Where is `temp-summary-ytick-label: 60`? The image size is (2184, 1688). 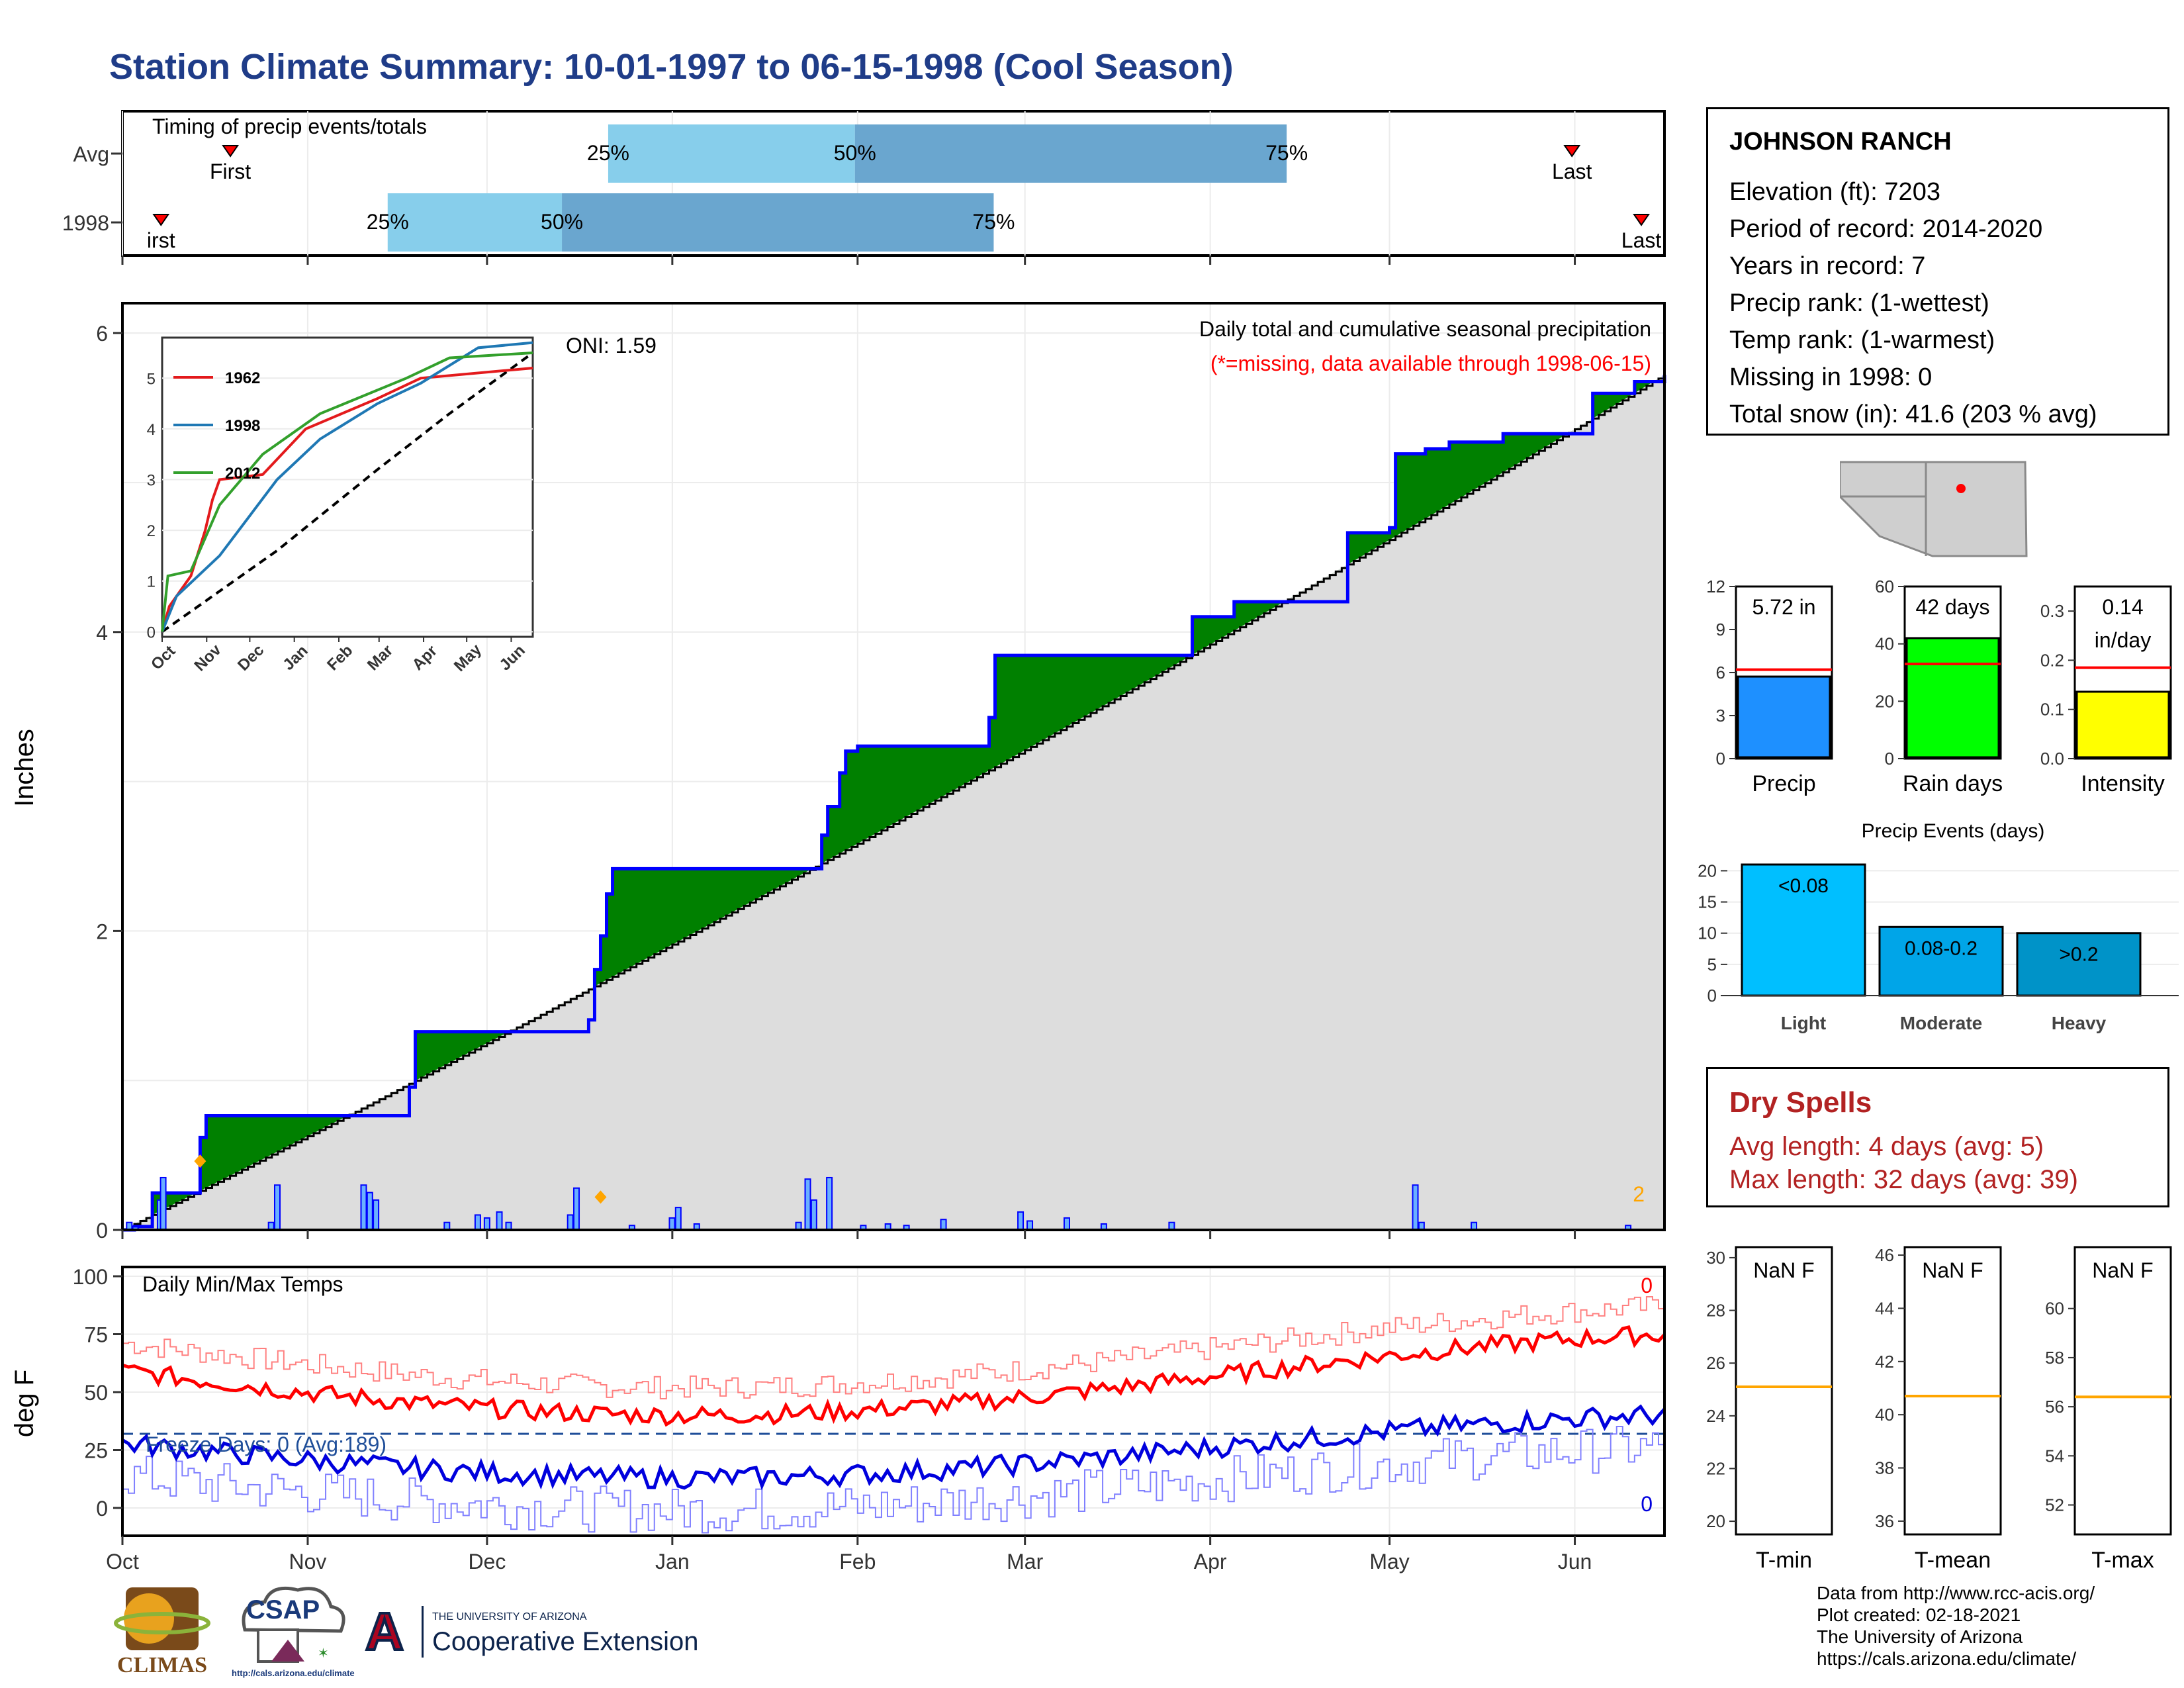
temp-summary-ytick-label: 60 is located at coordinates (2054, 1309).